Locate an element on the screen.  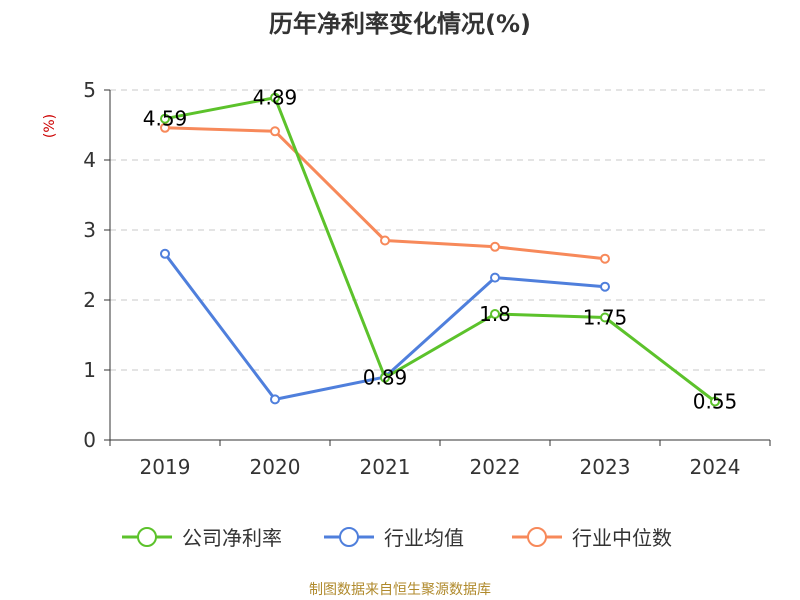
y-axis-label: (%) is located at coordinates (50, 126).